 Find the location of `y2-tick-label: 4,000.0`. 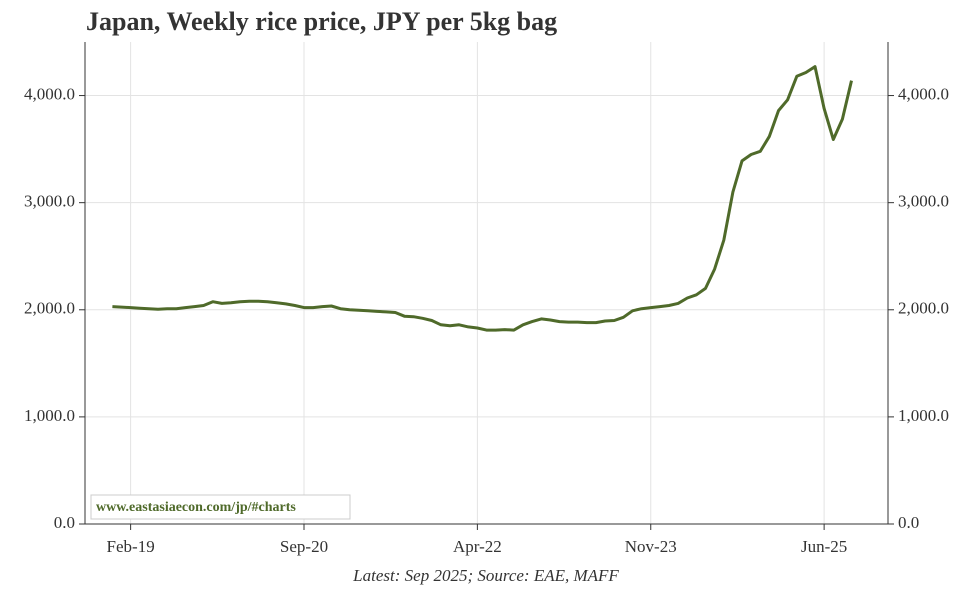

y2-tick-label: 4,000.0 is located at coordinates (923, 93).